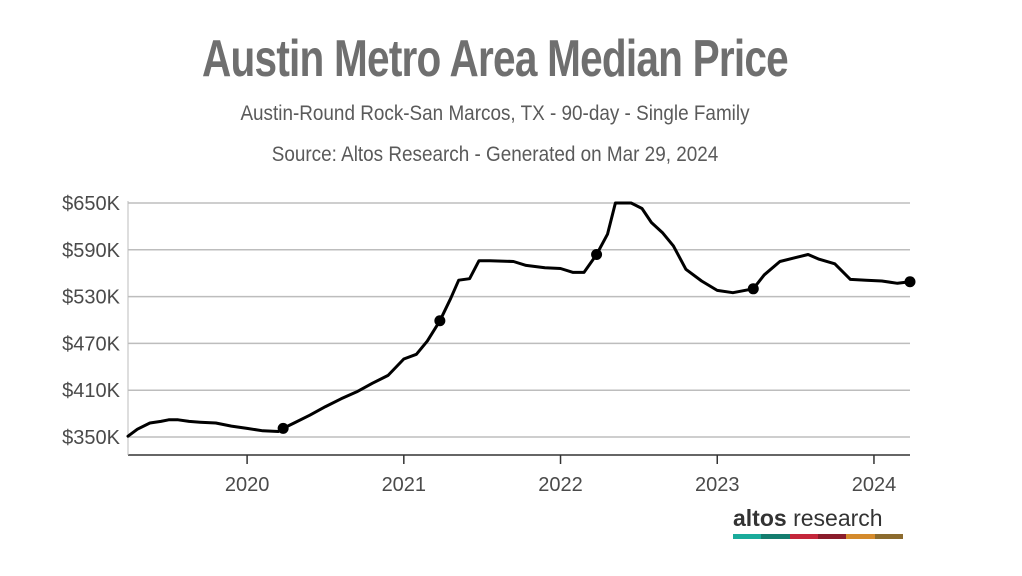 The image size is (1022, 576). What do you see at coordinates (247, 485) in the screenshot?
I see `x-tick-label: 2020` at bounding box center [247, 485].